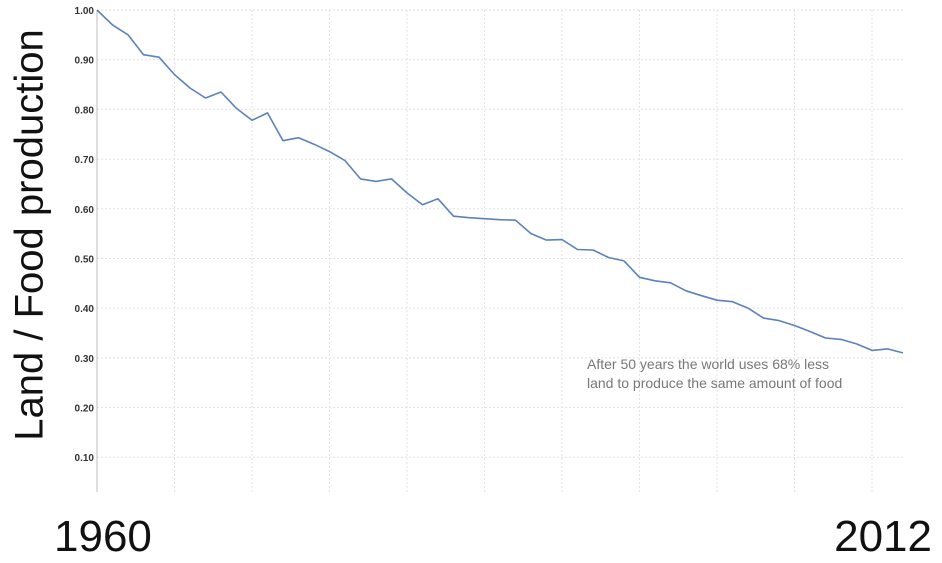  What do you see at coordinates (85, 309) in the screenshot?
I see `y-tick-label: 0.40` at bounding box center [85, 309].